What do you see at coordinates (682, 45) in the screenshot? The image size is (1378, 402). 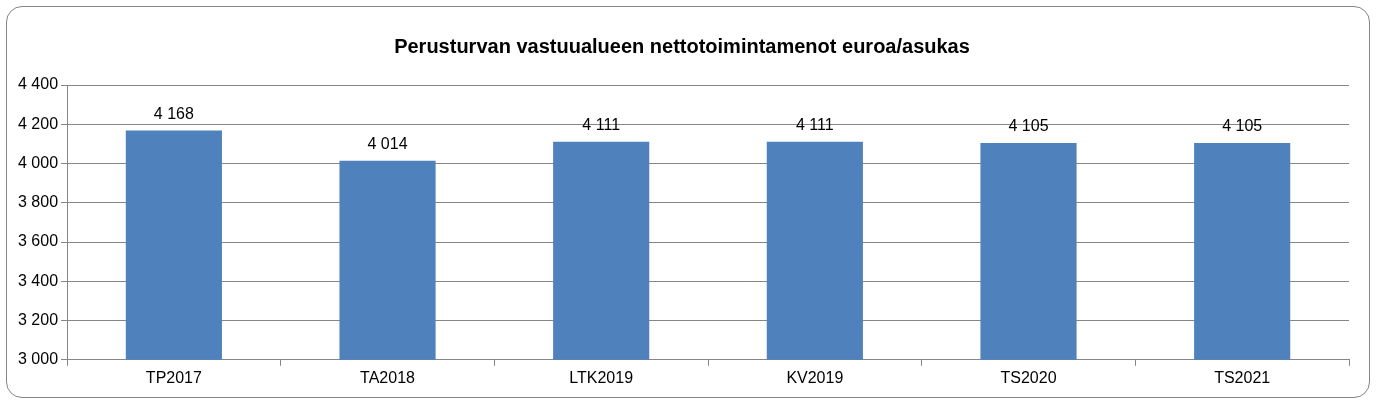 I see `chart-title: Perusturvan vastuualueen nettotoimintamenot euroa/asukas` at bounding box center [682, 45].